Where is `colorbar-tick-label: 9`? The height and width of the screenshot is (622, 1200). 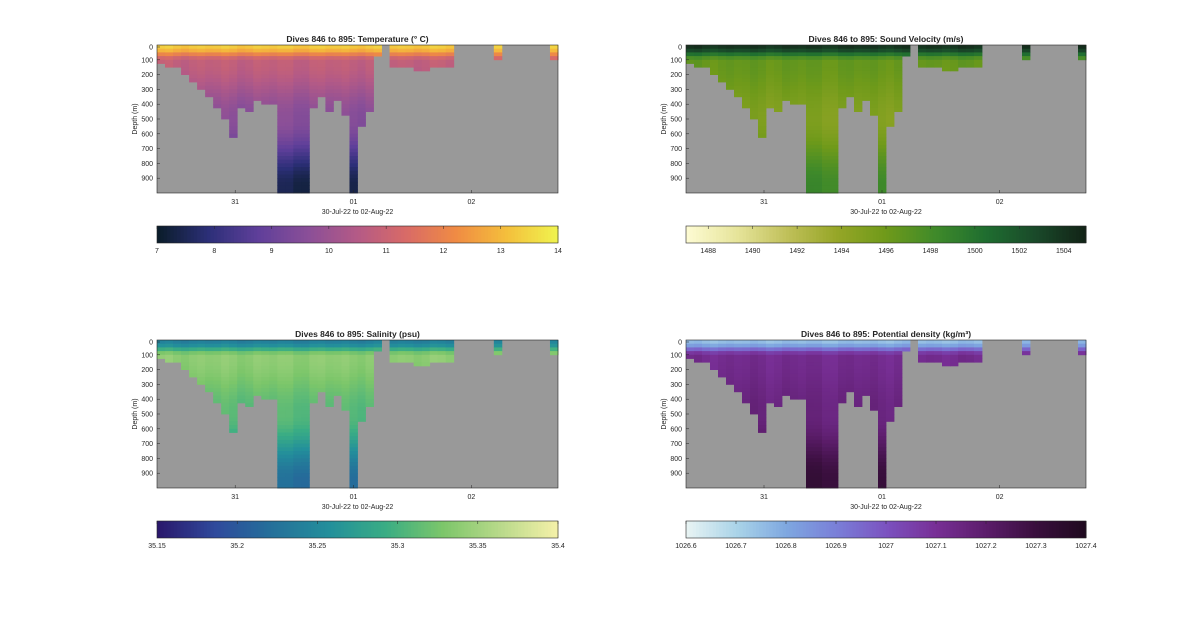 colorbar-tick-label: 9 is located at coordinates (272, 251).